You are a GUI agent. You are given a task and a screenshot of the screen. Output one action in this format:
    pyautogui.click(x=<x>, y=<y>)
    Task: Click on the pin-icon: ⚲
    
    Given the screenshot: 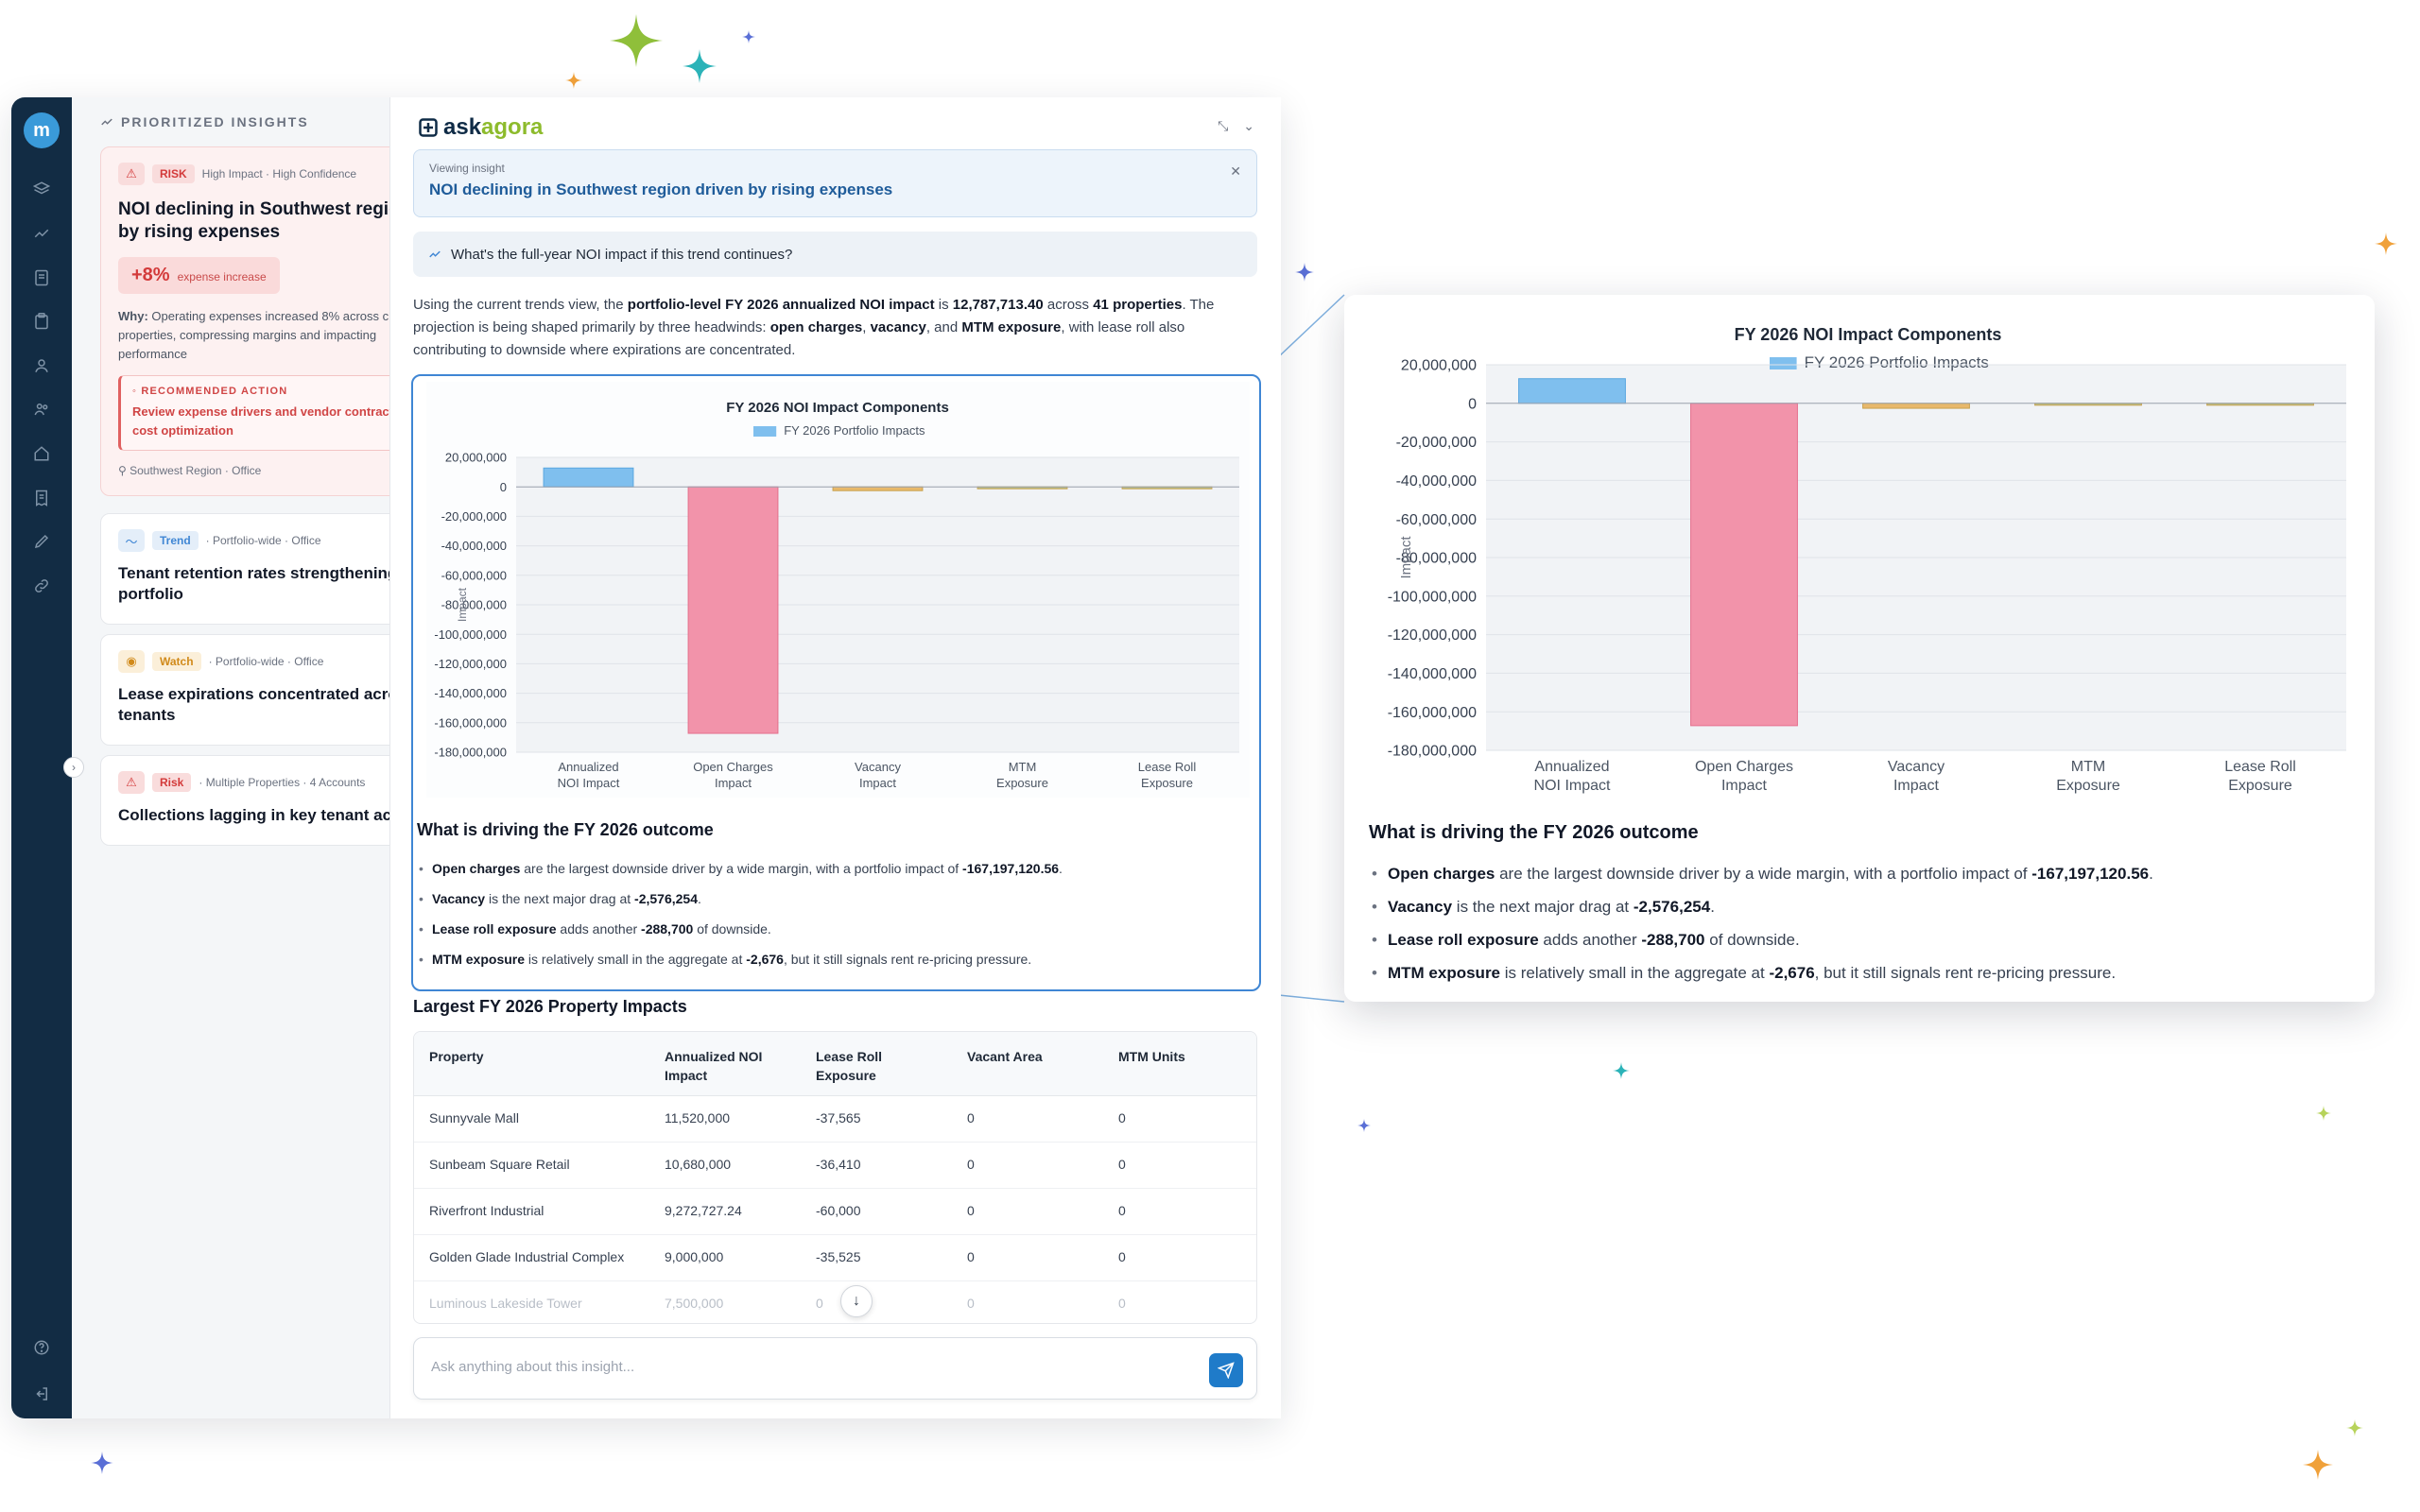 What is the action you would take?
    pyautogui.click(x=124, y=470)
    